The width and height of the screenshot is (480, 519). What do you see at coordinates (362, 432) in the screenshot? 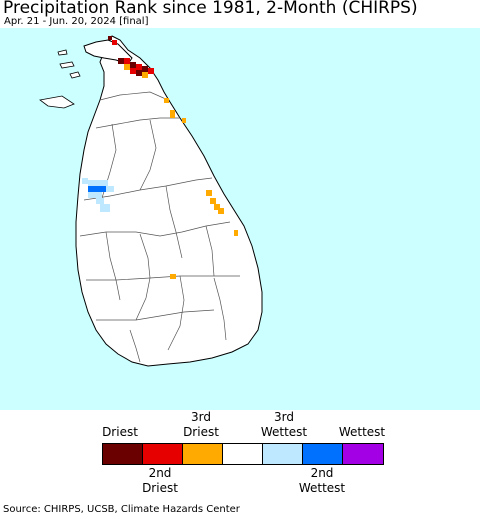
I see `legend-label-wettest: Wettest` at bounding box center [362, 432].